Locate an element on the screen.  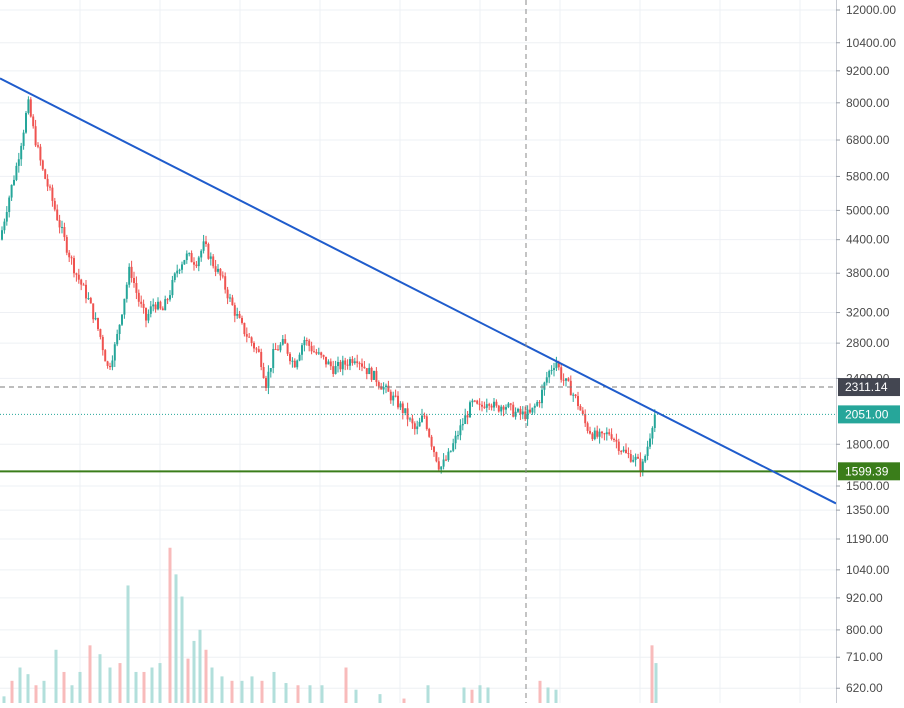
tick-label: 6800.00 is located at coordinates (868, 140).